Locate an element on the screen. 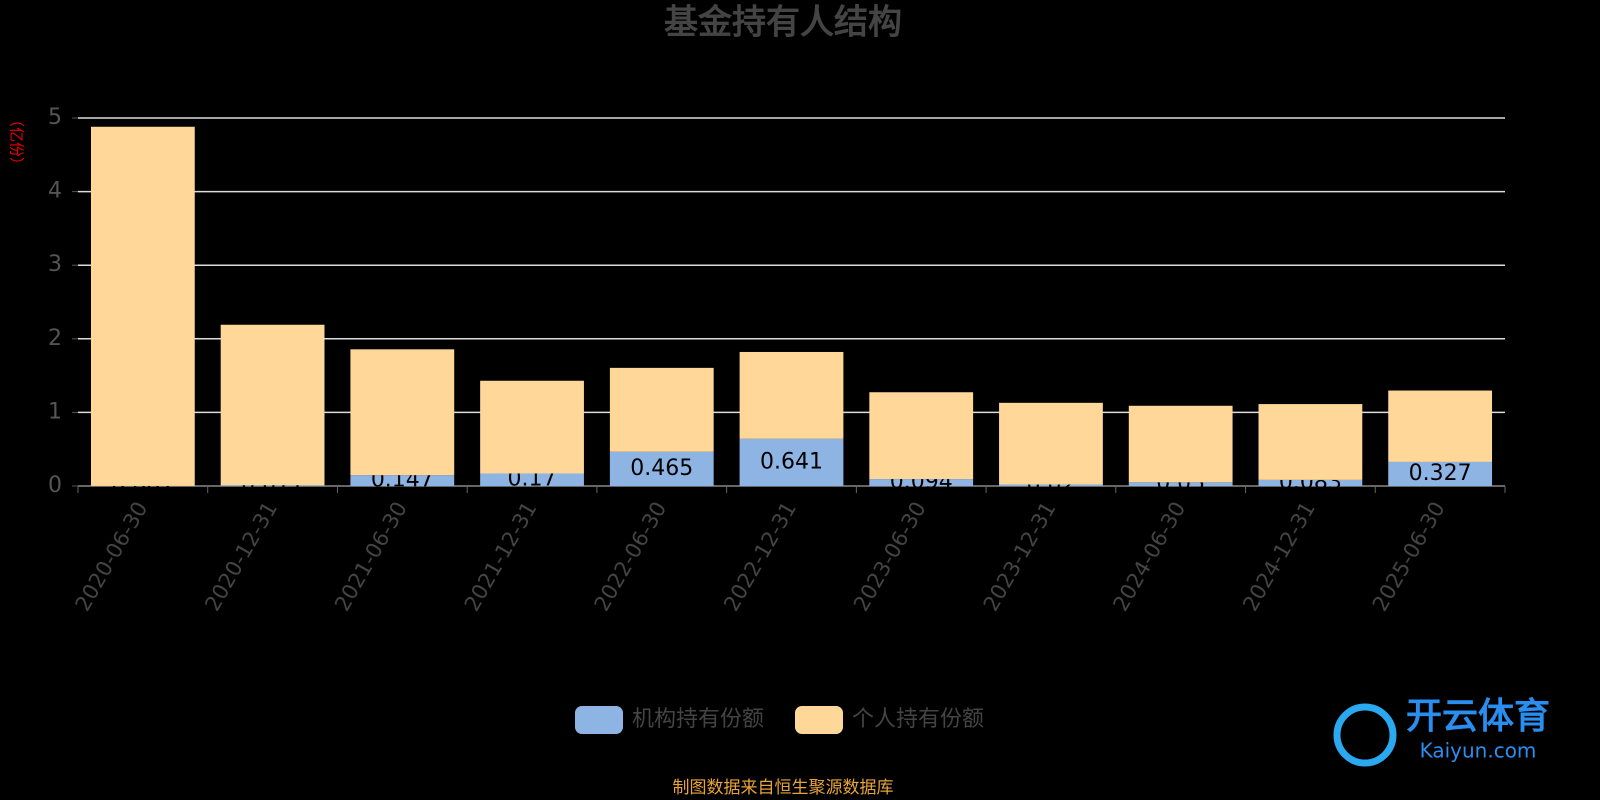 The width and height of the screenshot is (1600, 800). footer: 制图数据来自恒生聚源数据库 is located at coordinates (783, 788).